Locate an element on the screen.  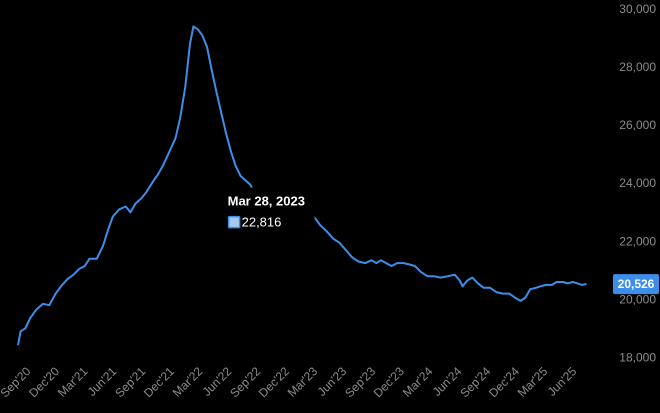
last-value-label: 20,526 is located at coordinates (636, 284).